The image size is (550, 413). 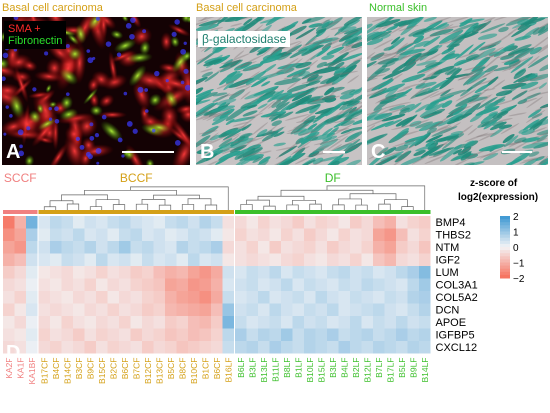 I want to click on panel-a-micrograph: SMA + Fibronectin A, so click(x=96, y=91).